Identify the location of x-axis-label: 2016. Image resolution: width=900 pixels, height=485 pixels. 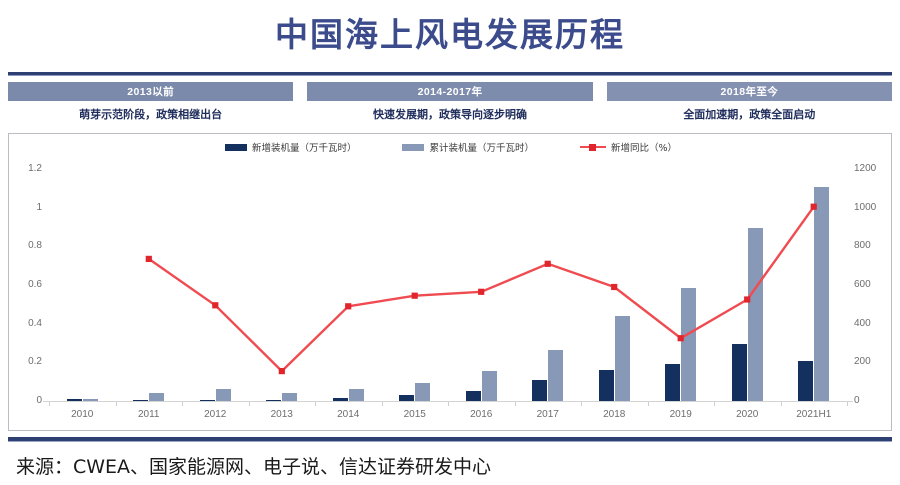
(481, 414).